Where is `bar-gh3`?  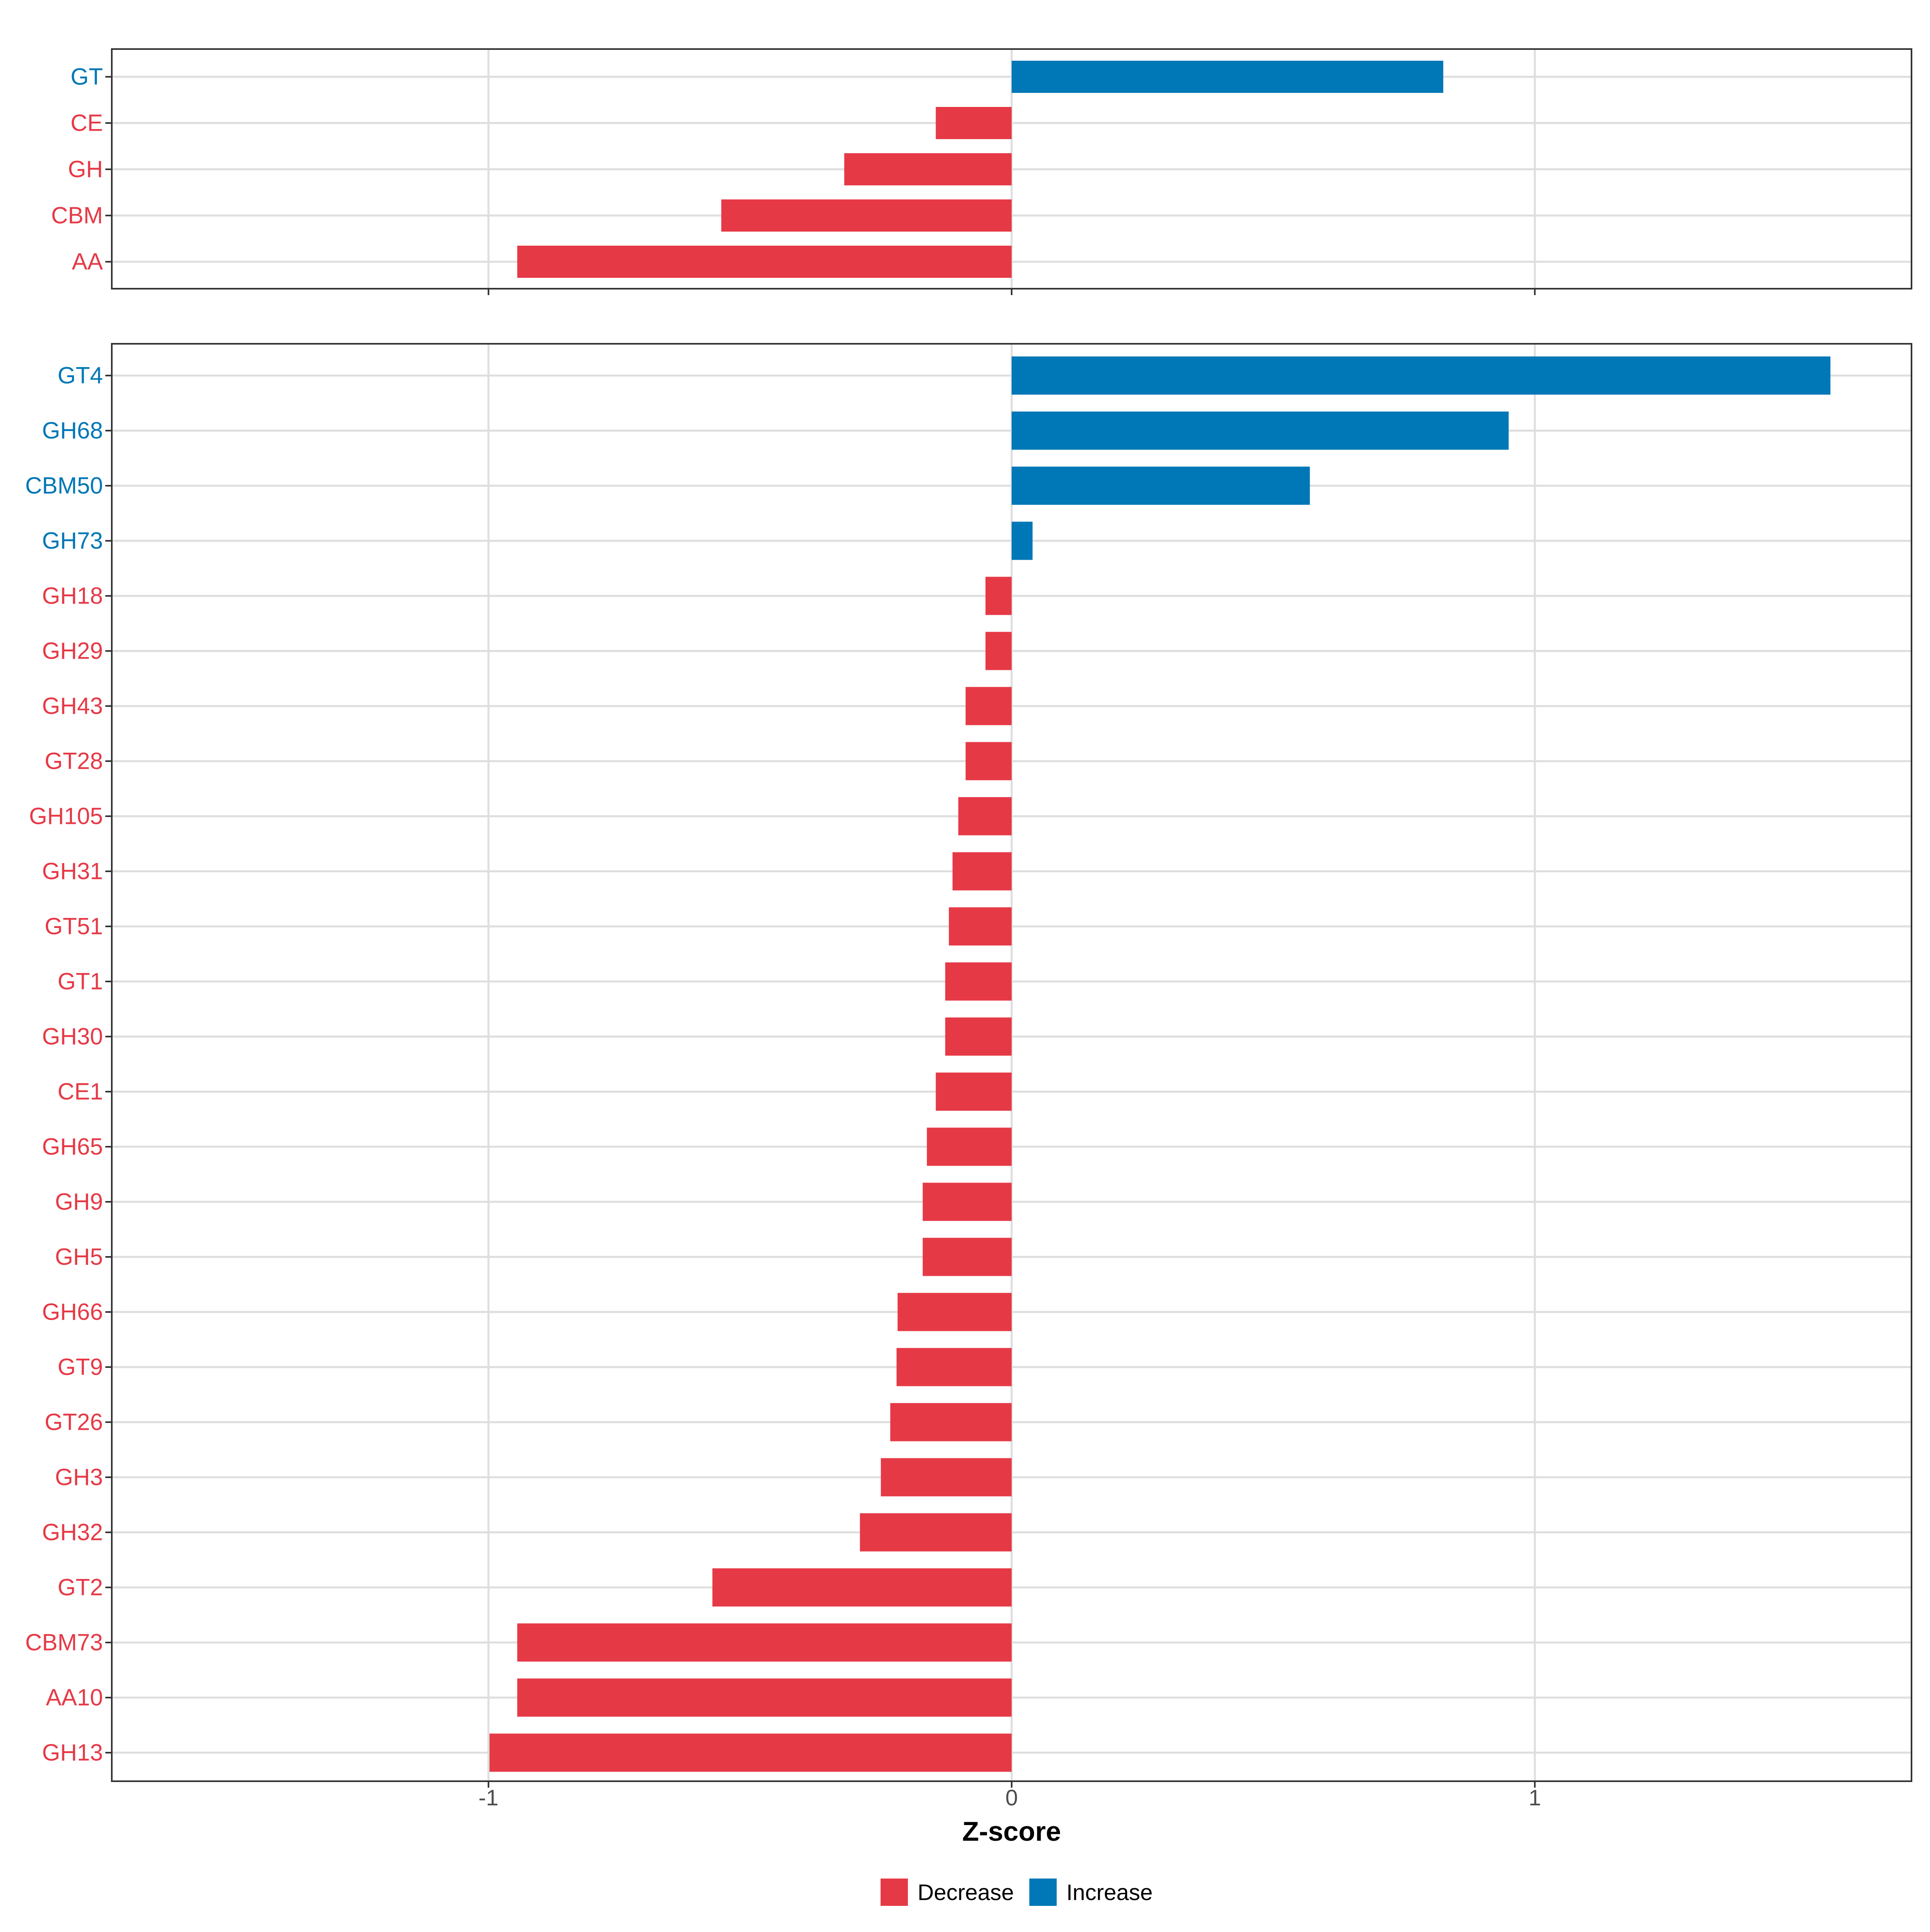
bar-gh3 is located at coordinates (946, 1477).